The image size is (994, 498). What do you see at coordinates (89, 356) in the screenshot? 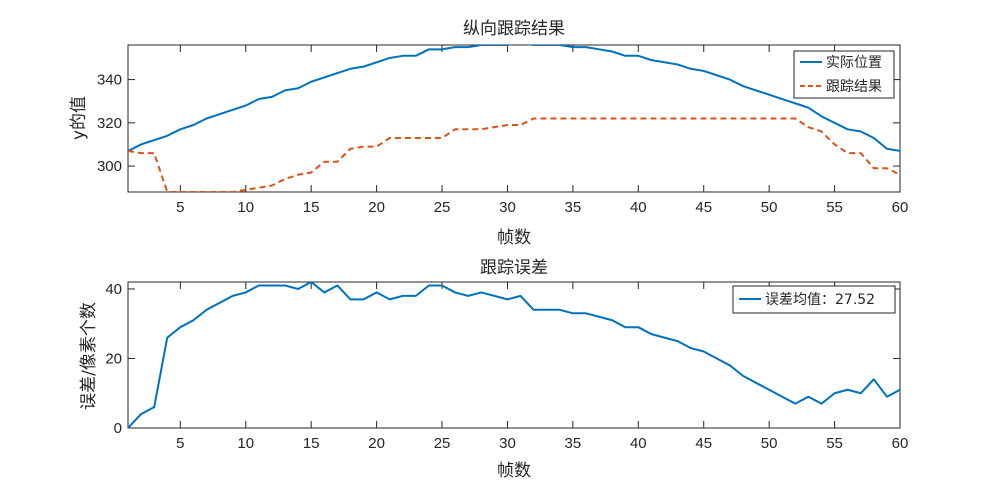
I see `chart-2-ylabel: 误差/像素个数` at bounding box center [89, 356].